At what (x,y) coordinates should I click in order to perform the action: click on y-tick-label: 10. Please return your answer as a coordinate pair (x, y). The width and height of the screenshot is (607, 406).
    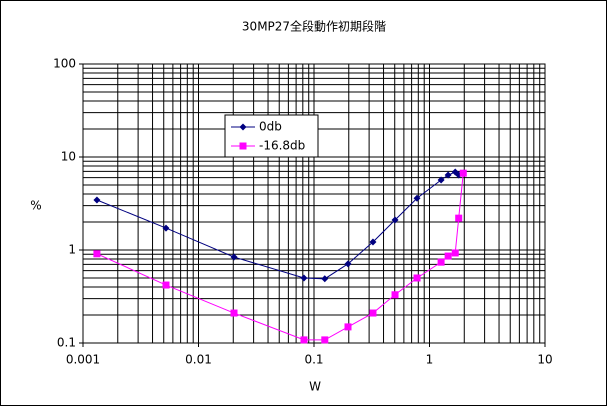
    Looking at the image, I should click on (68, 157).